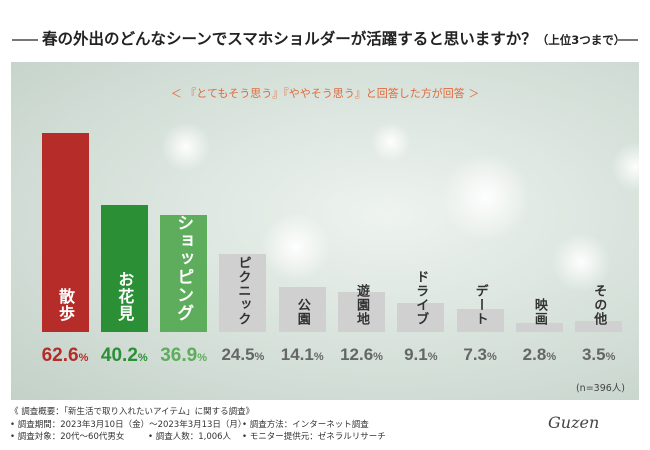  Describe the element at coordinates (238, 354) in the screenshot. I see `value-number: 24.5` at that location.